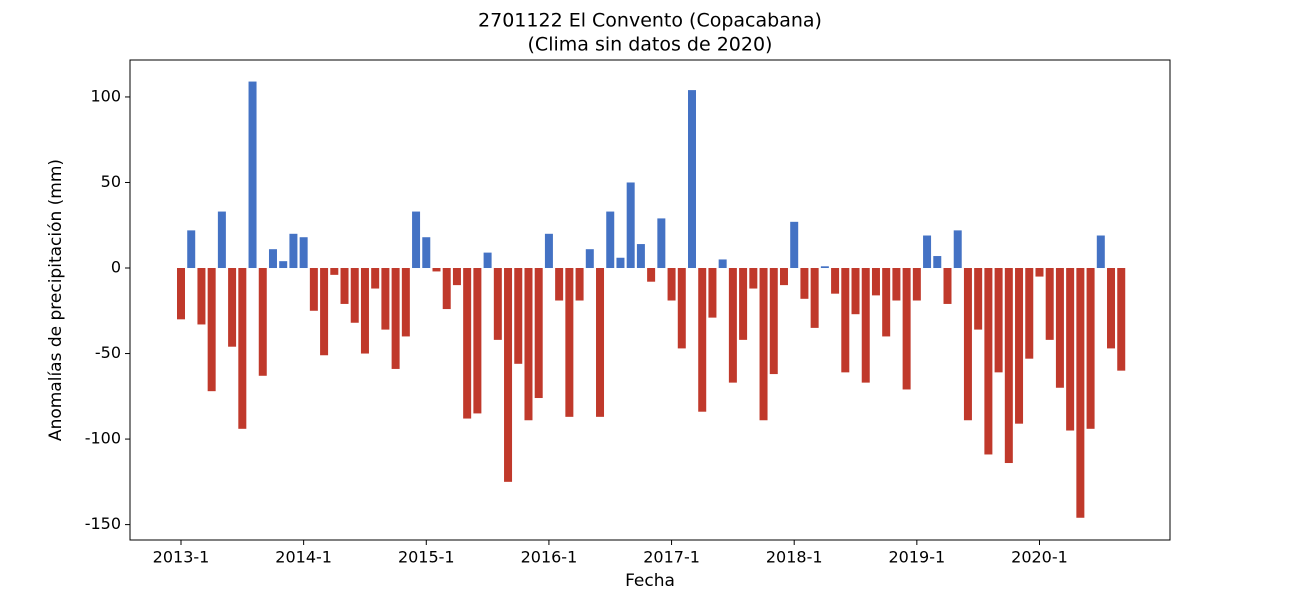 The image size is (1300, 600). Describe the element at coordinates (105, 95) in the screenshot. I see `y-tick-label: 100` at that location.